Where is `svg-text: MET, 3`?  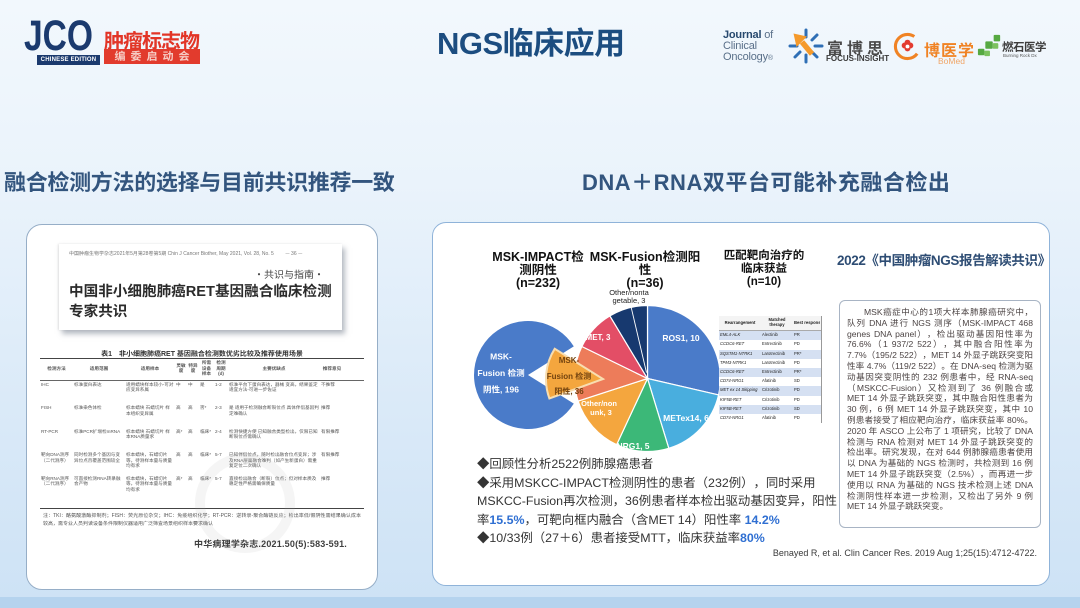
svg-text: MET, 3 is located at coordinates (598, 337).